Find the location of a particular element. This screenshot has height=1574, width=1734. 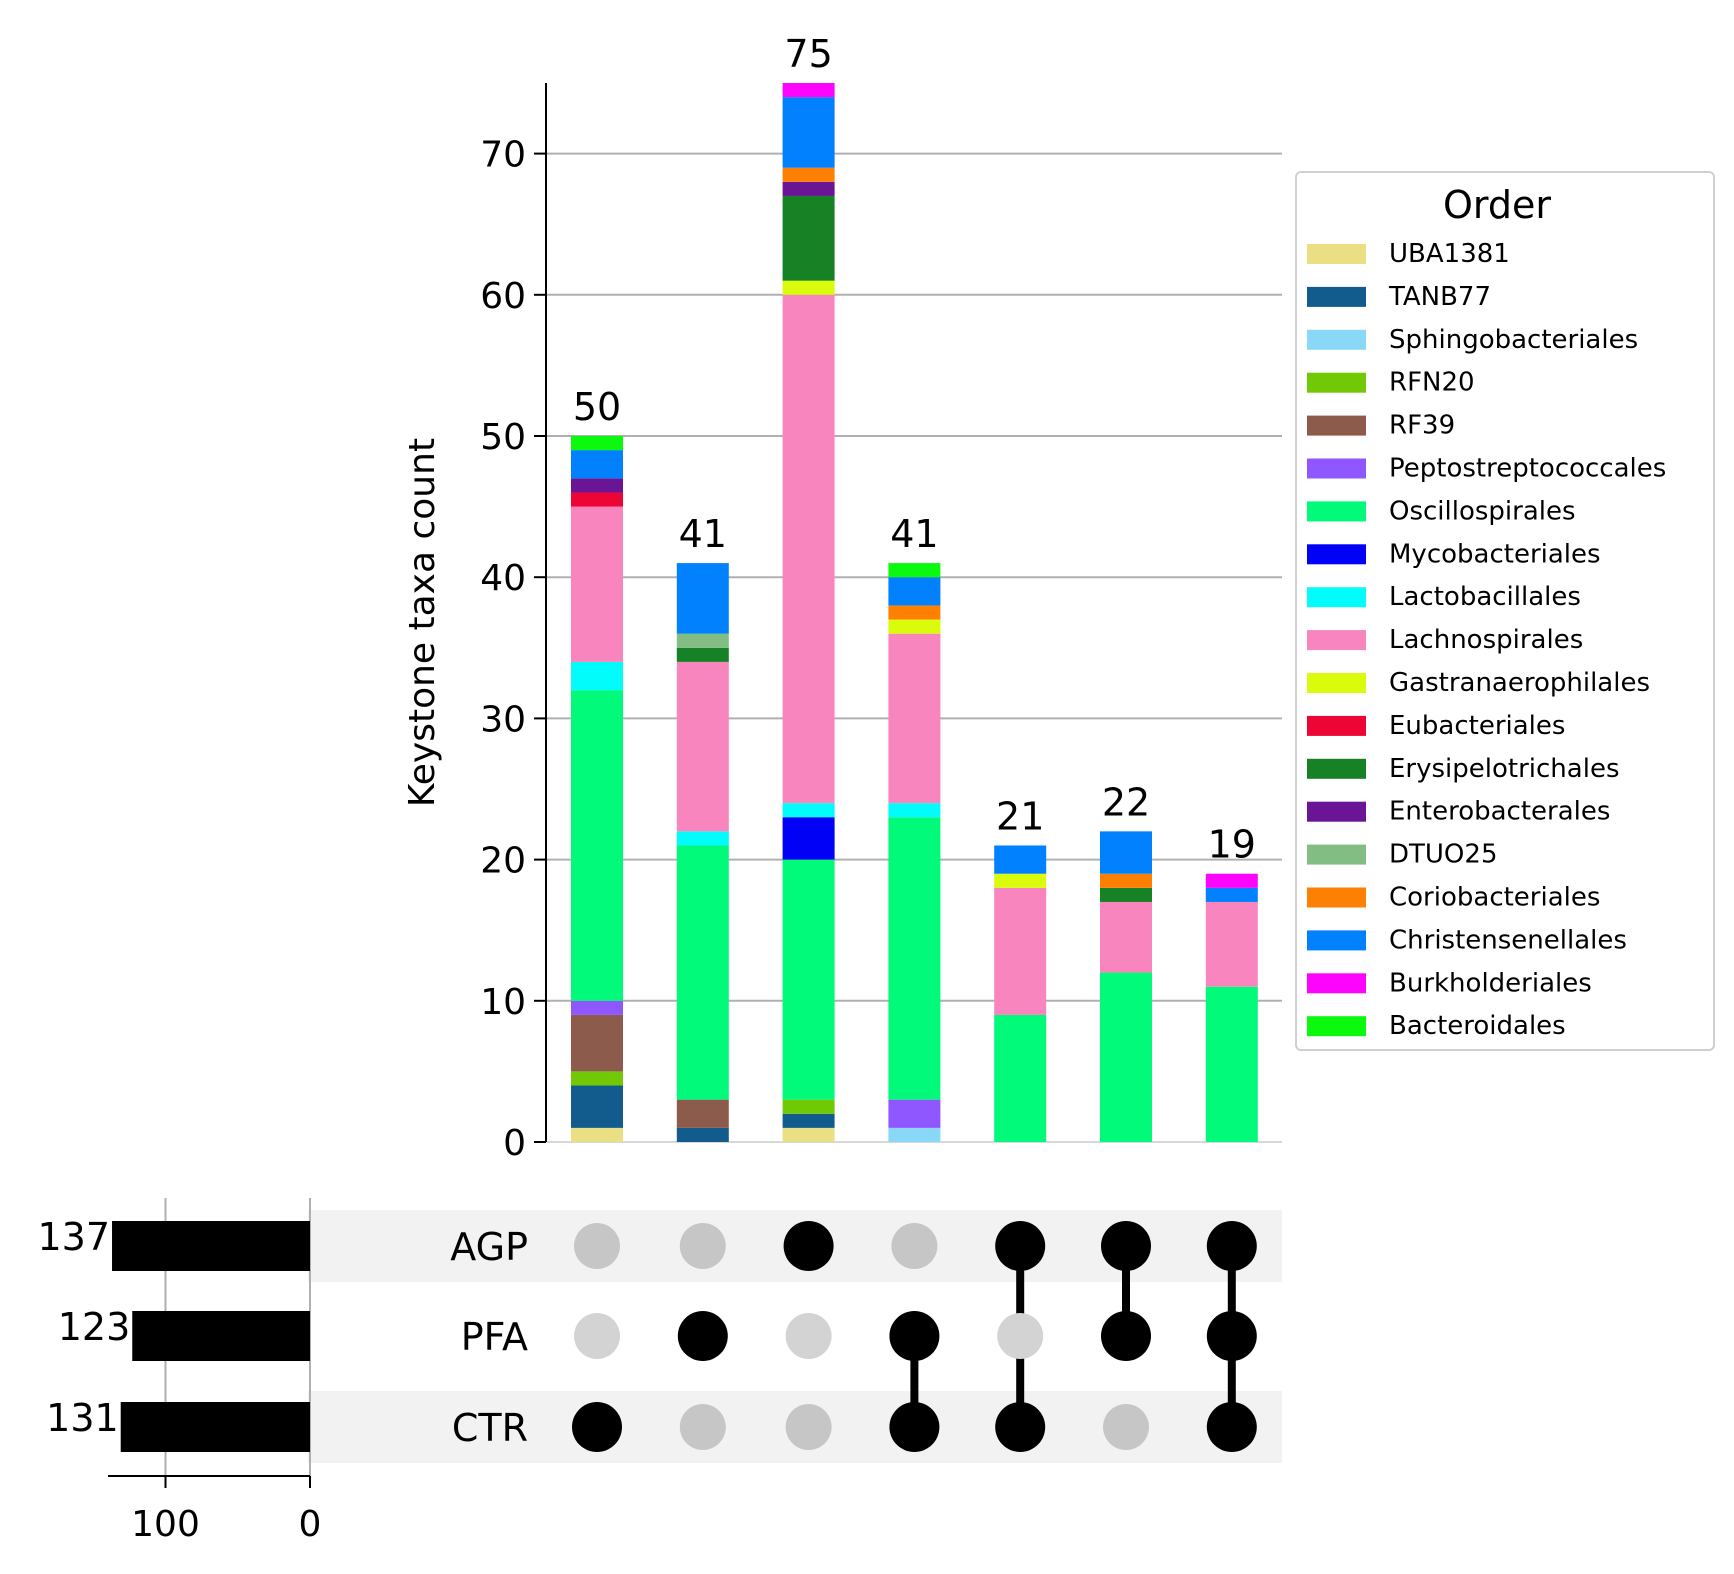

y-tick-label: 70 is located at coordinates (503, 155).